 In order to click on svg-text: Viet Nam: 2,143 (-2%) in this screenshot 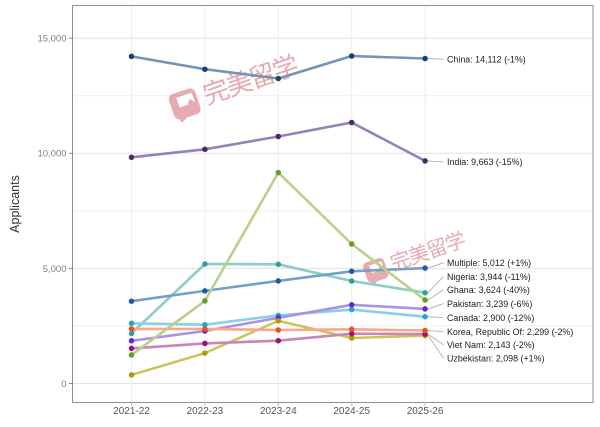, I will do `click(491, 345)`.